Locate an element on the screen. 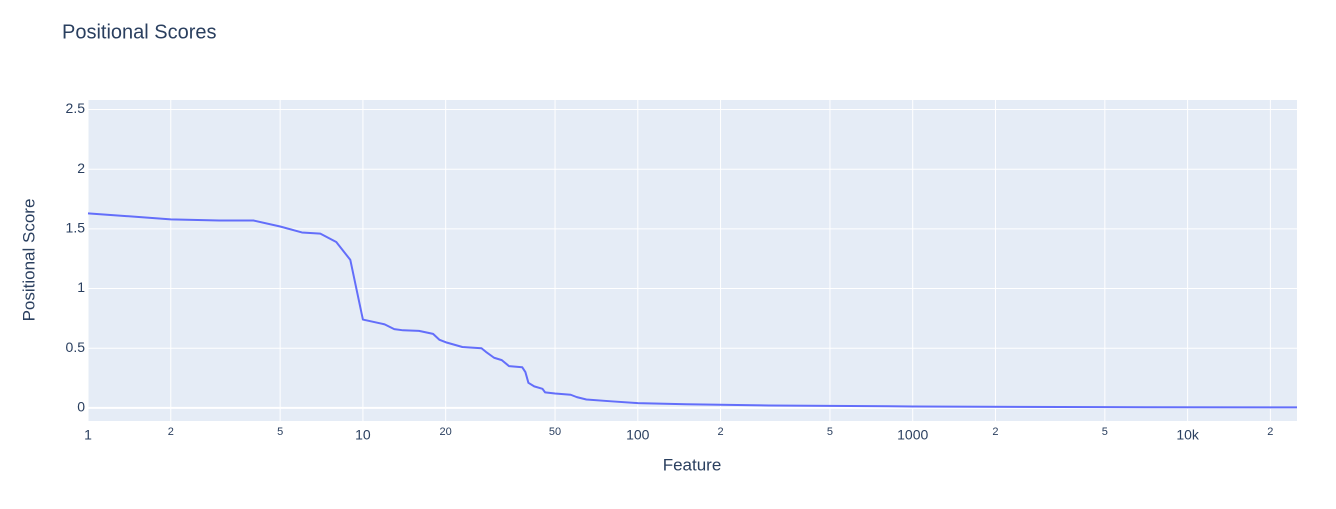  x-tick-label: 1 is located at coordinates (88, 435).